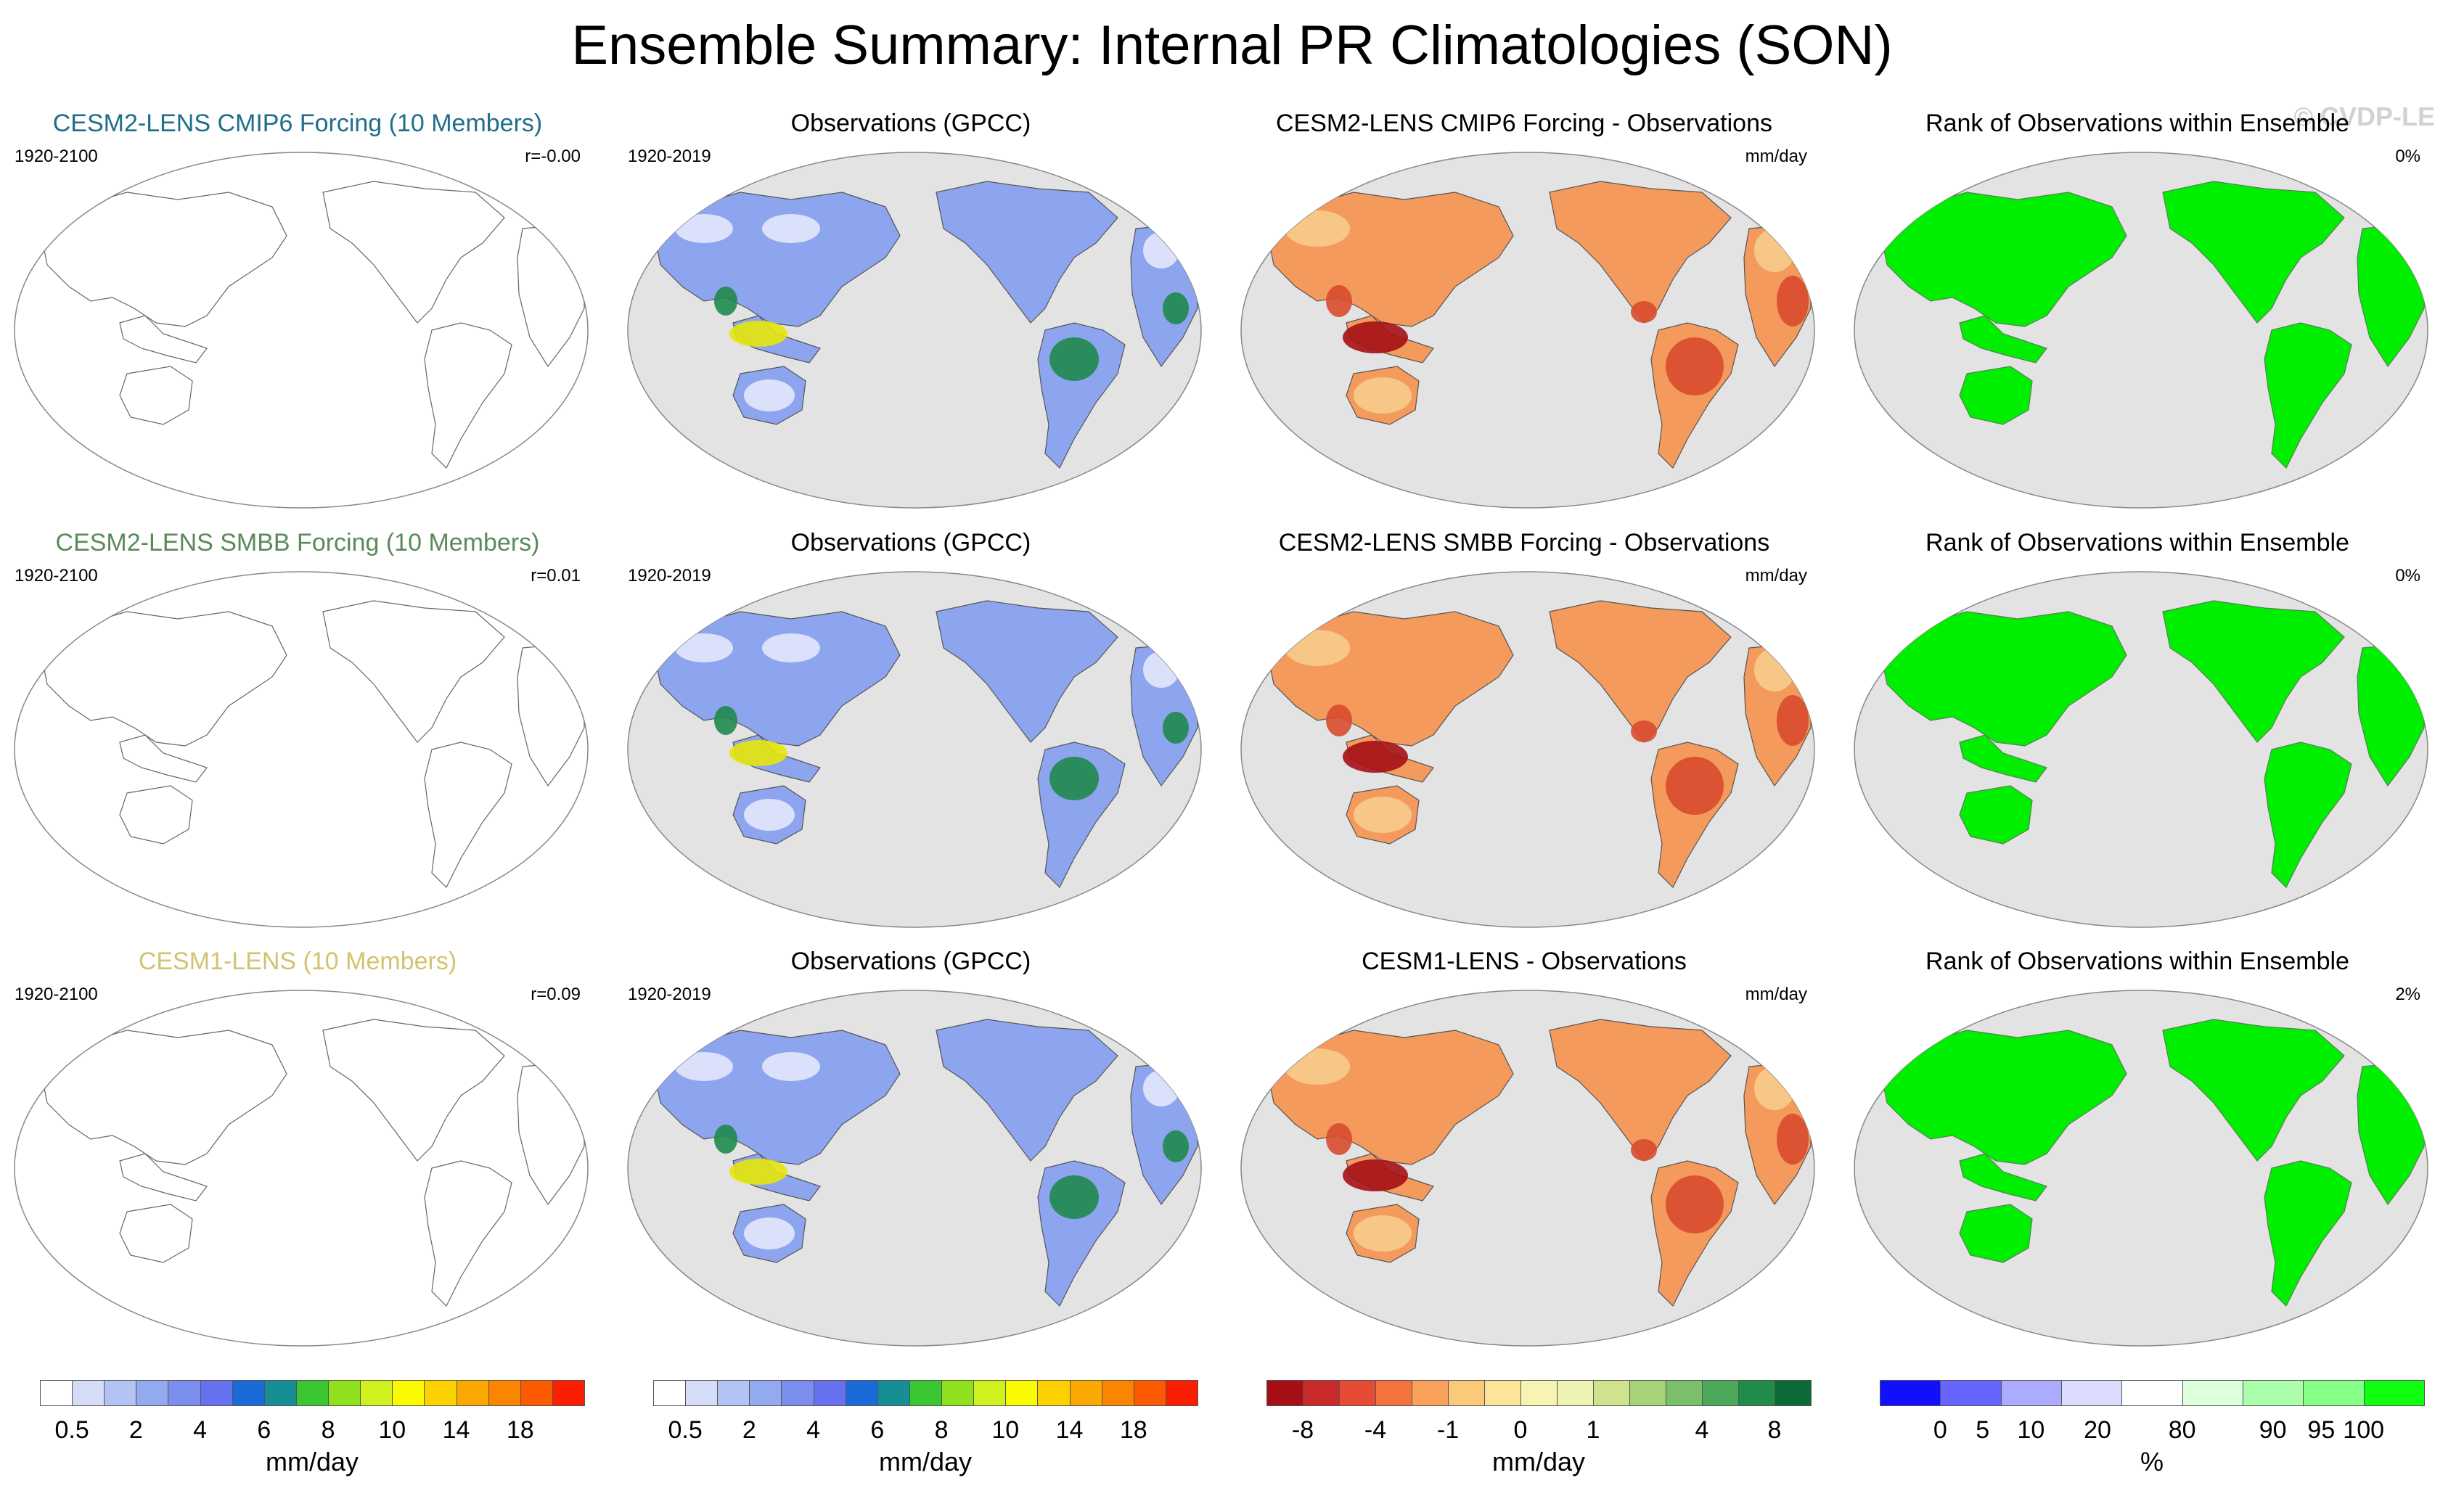  What do you see at coordinates (57, 156) in the screenshot?
I see `panel-years: 1920-2100` at bounding box center [57, 156].